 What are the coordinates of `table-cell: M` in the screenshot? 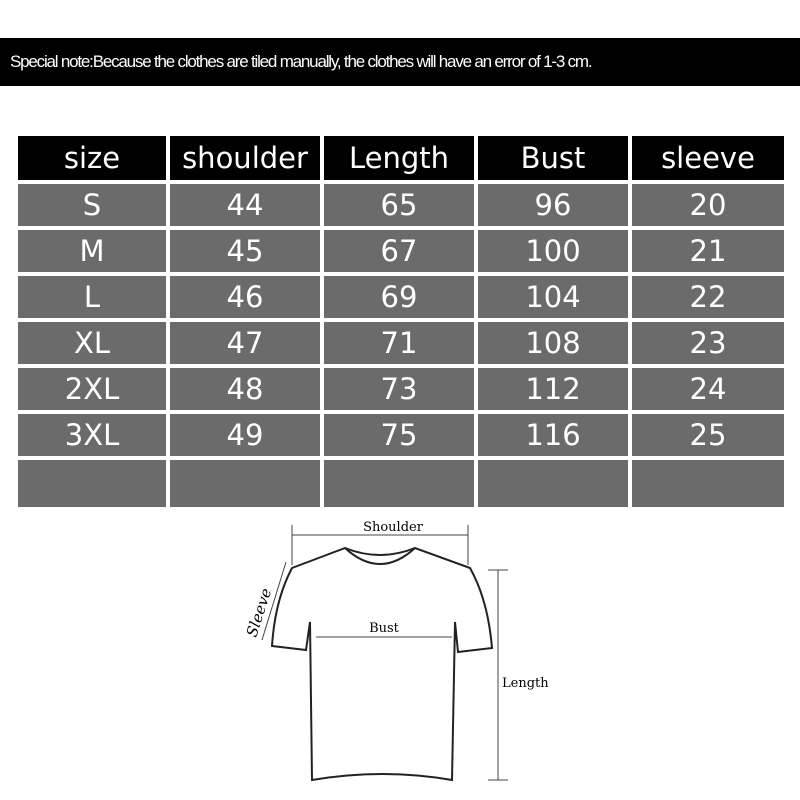 It's located at (92, 251).